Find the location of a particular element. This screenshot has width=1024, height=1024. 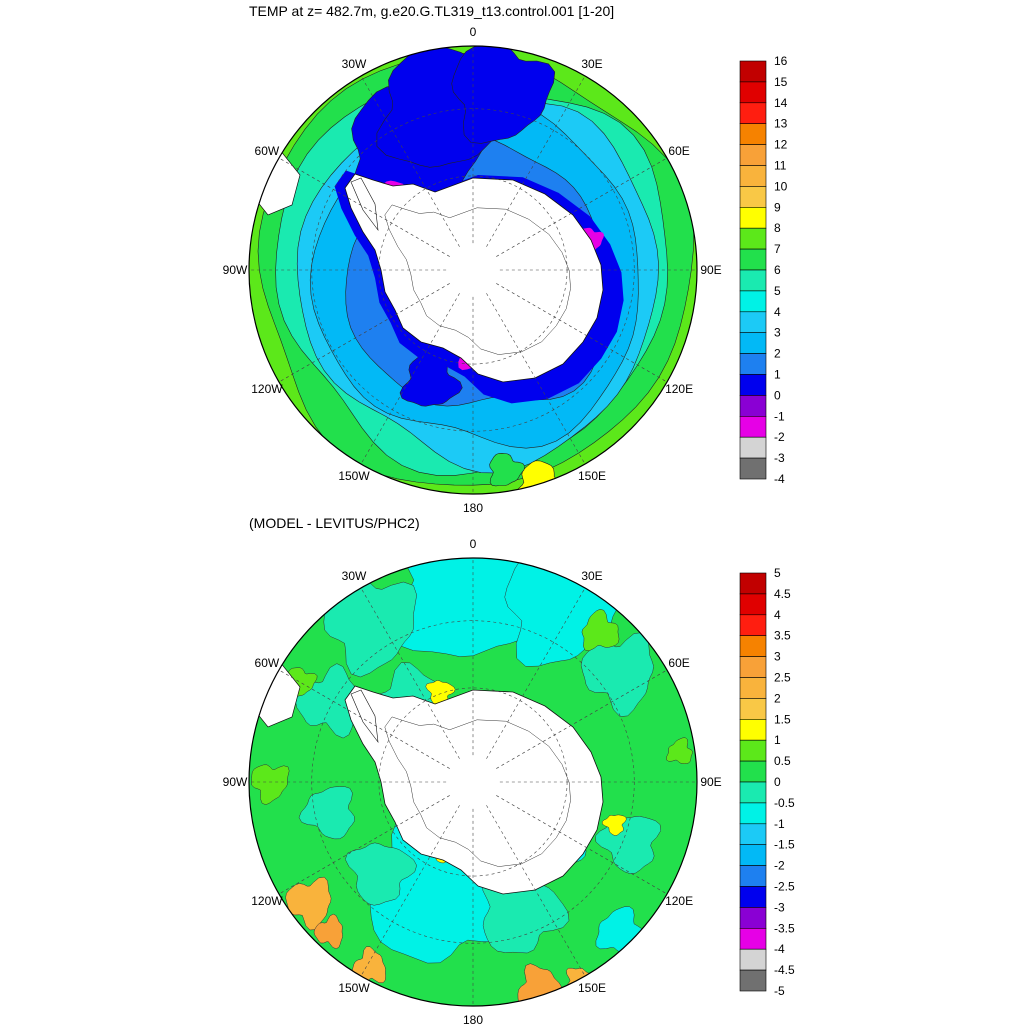

longitude-label: 60E is located at coordinates (678, 151).